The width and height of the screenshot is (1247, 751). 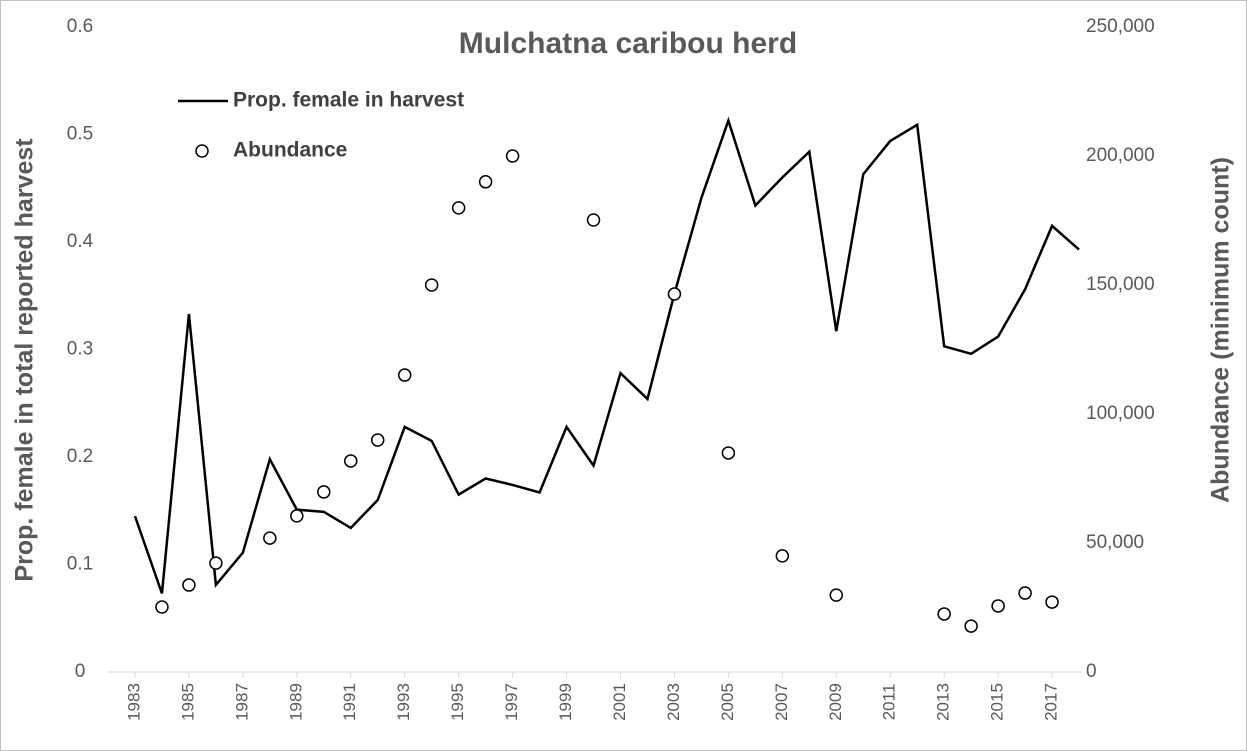 What do you see at coordinates (835, 702) in the screenshot?
I see `x-tick-label: 2009` at bounding box center [835, 702].